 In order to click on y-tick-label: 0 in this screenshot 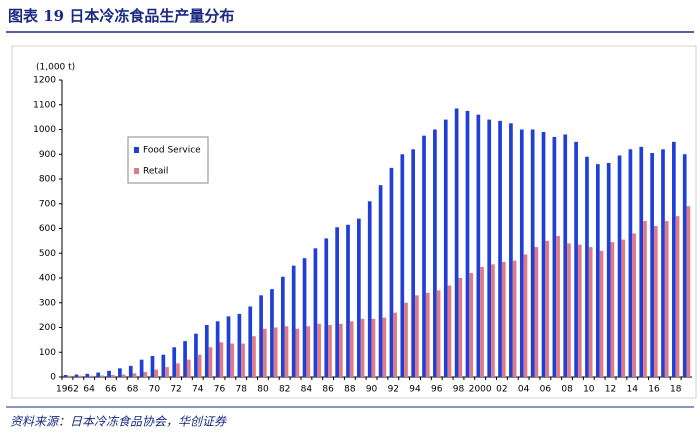, I will do `click(53, 378)`.